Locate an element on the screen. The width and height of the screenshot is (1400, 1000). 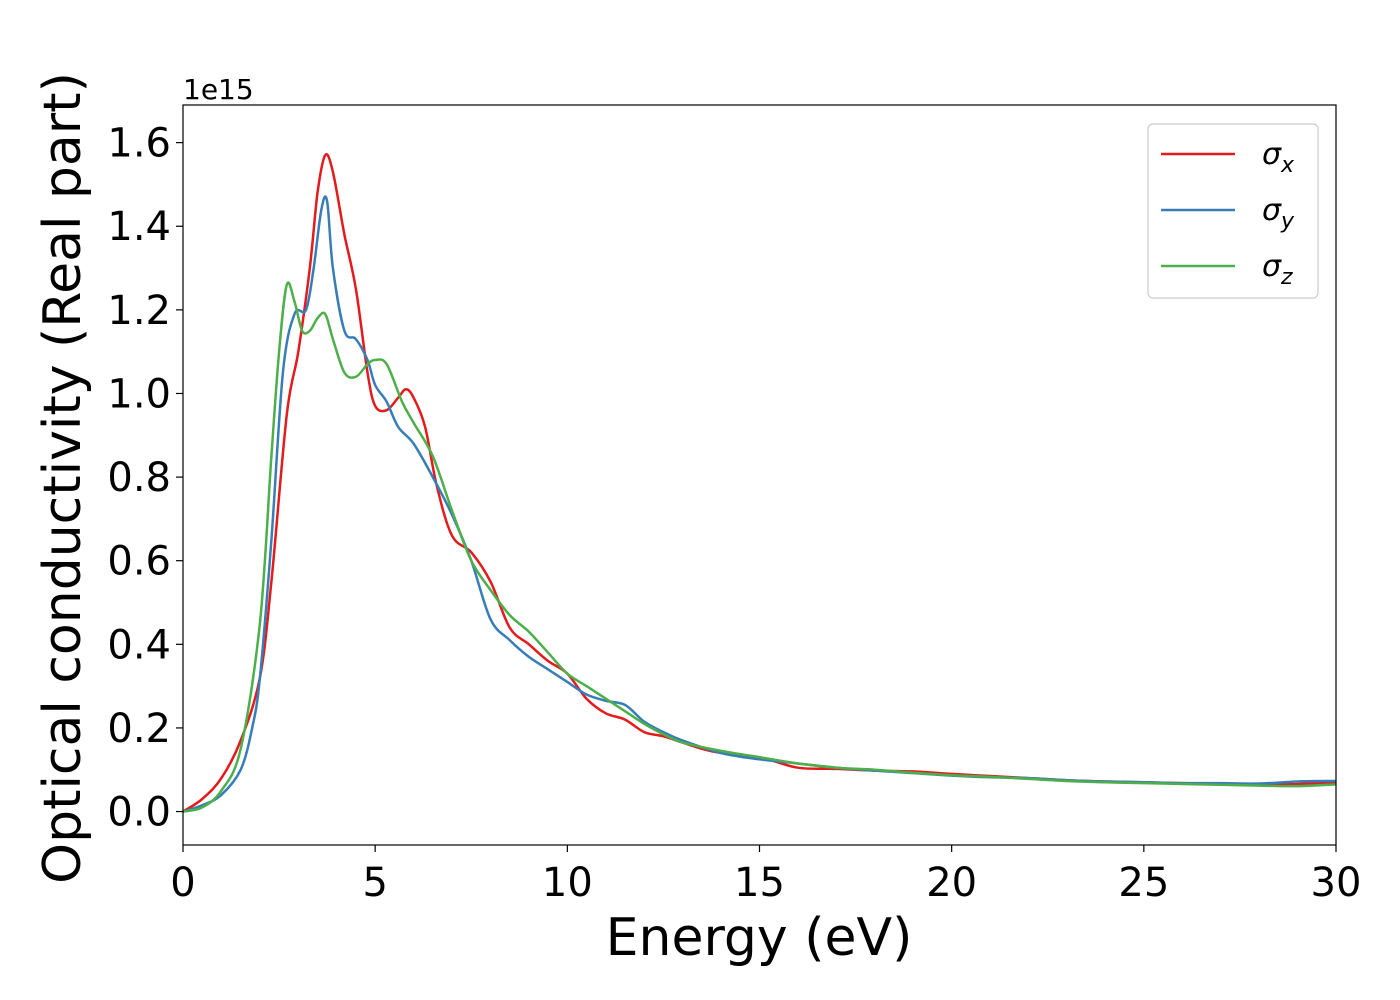
y-tick-label: 0.0 is located at coordinates (139, 813).